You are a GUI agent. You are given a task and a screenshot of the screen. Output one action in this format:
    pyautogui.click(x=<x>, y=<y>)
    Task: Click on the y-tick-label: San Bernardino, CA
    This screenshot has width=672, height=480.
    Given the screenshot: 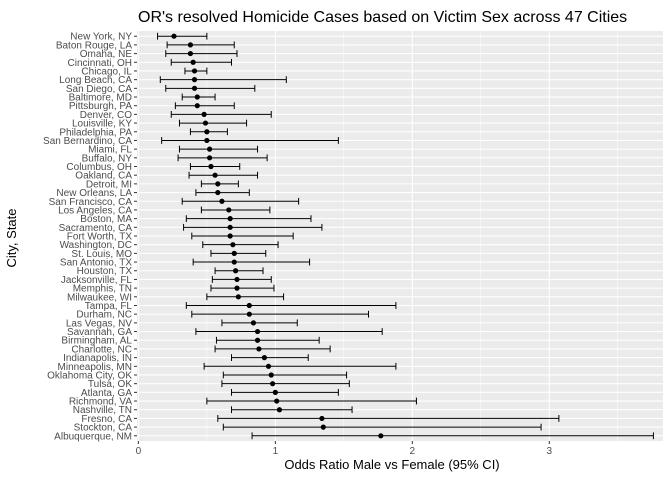 What is the action you would take?
    pyautogui.click(x=87, y=141)
    